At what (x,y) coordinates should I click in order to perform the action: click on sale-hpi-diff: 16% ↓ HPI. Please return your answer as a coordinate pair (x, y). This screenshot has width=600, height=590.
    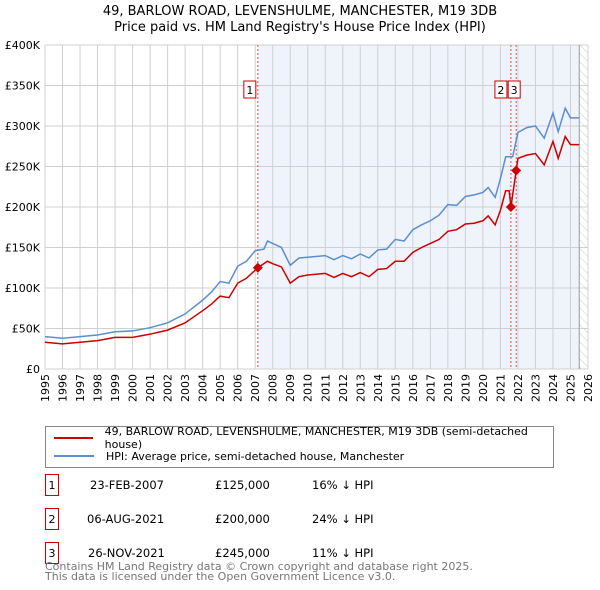
    Looking at the image, I should click on (343, 485).